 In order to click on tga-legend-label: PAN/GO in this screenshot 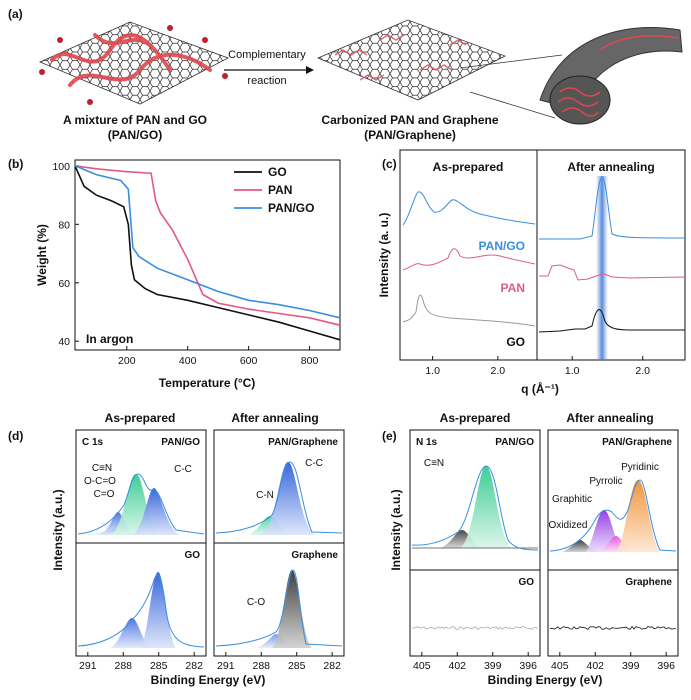, I will do `click(291, 208)`.